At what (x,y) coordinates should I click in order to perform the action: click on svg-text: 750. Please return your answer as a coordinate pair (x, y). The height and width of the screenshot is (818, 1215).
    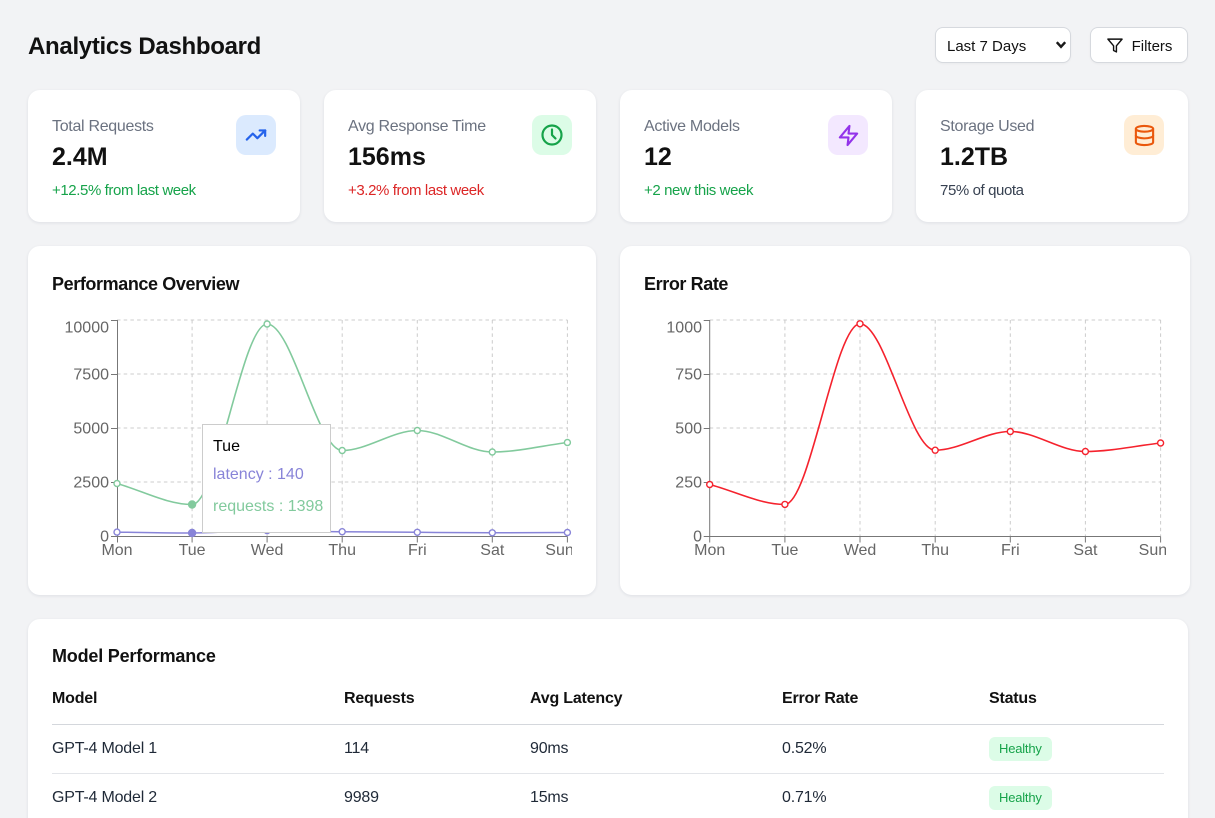
    Looking at the image, I should click on (688, 375).